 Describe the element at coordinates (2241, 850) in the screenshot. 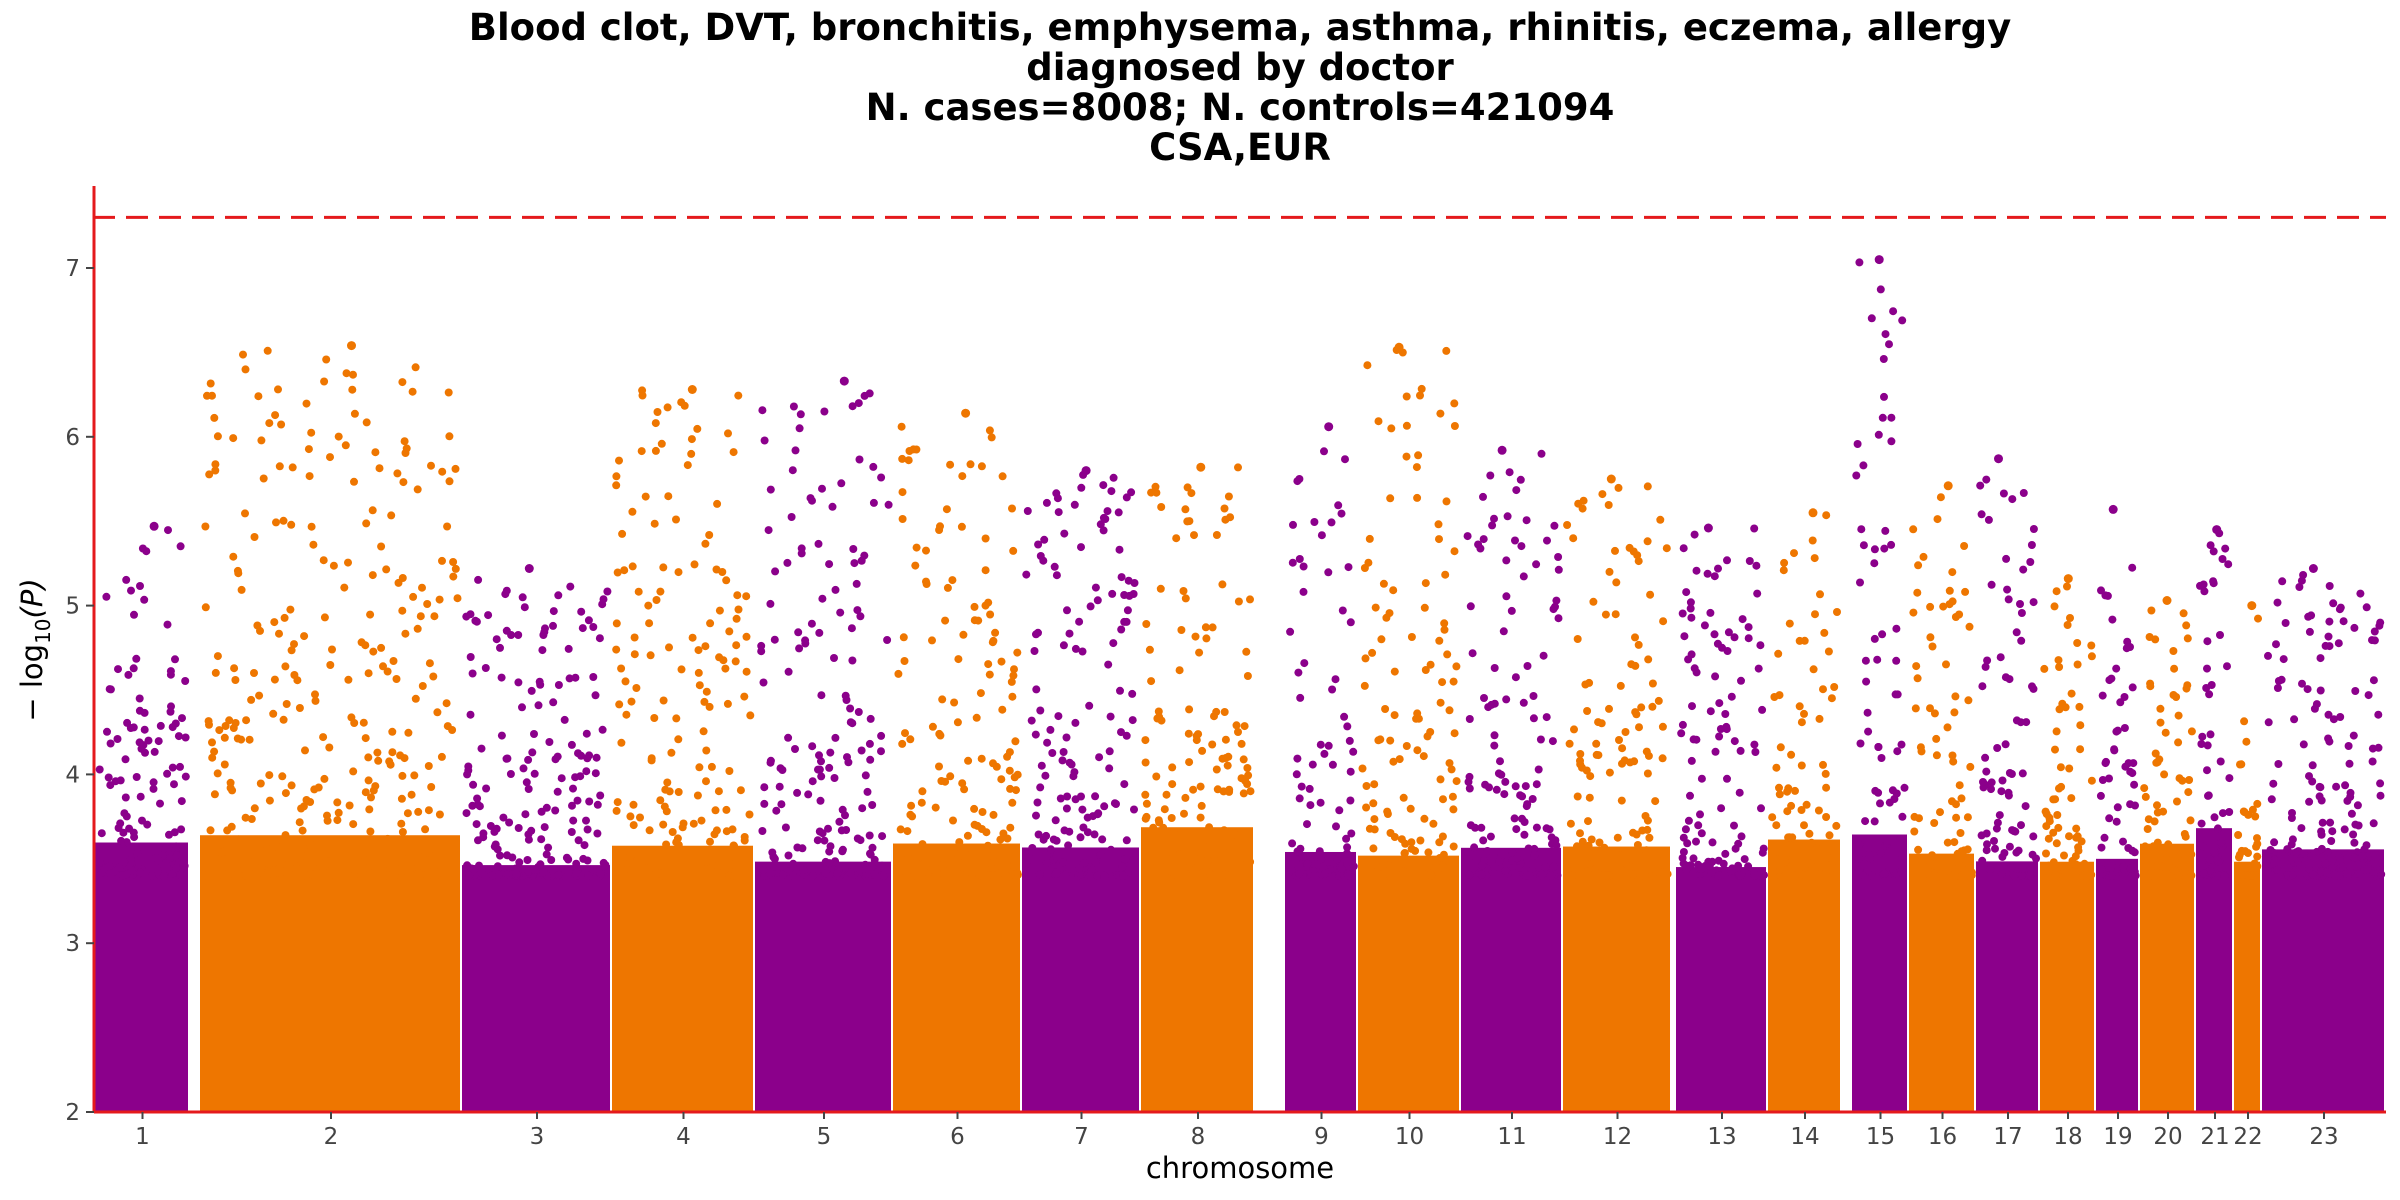

I see `chr-22-point` at that location.